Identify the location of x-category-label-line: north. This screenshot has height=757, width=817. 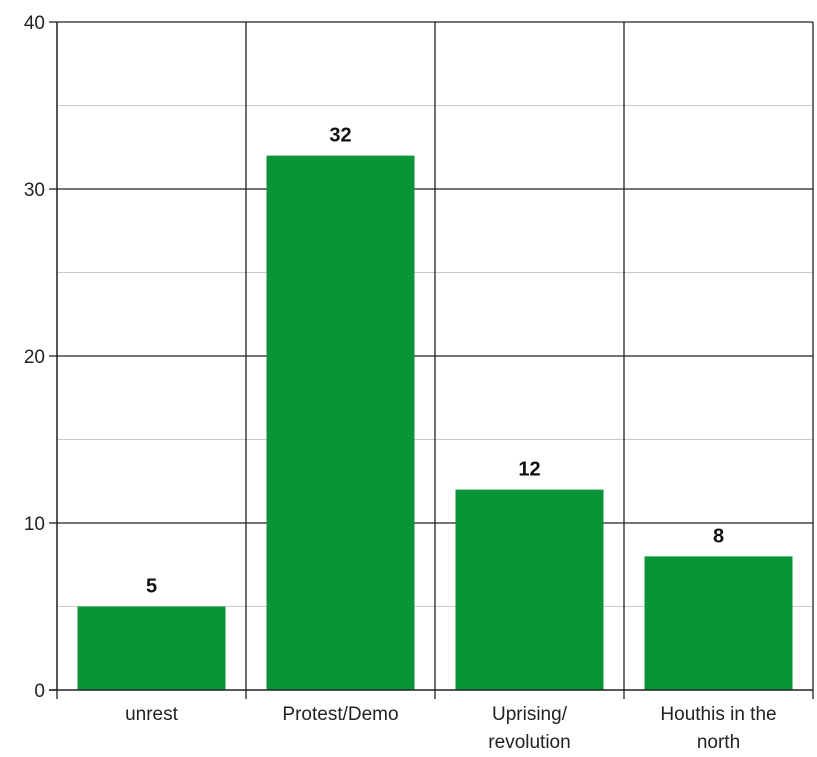
(718, 742).